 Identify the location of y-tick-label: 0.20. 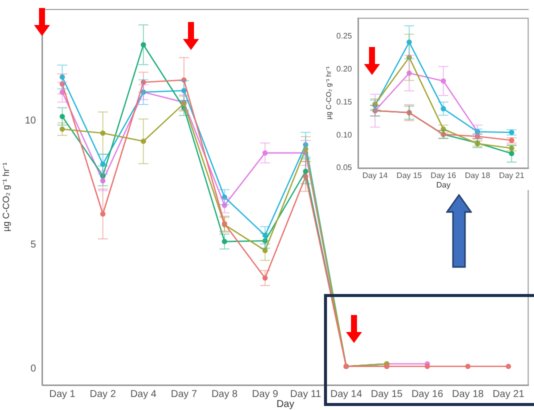
(344, 69).